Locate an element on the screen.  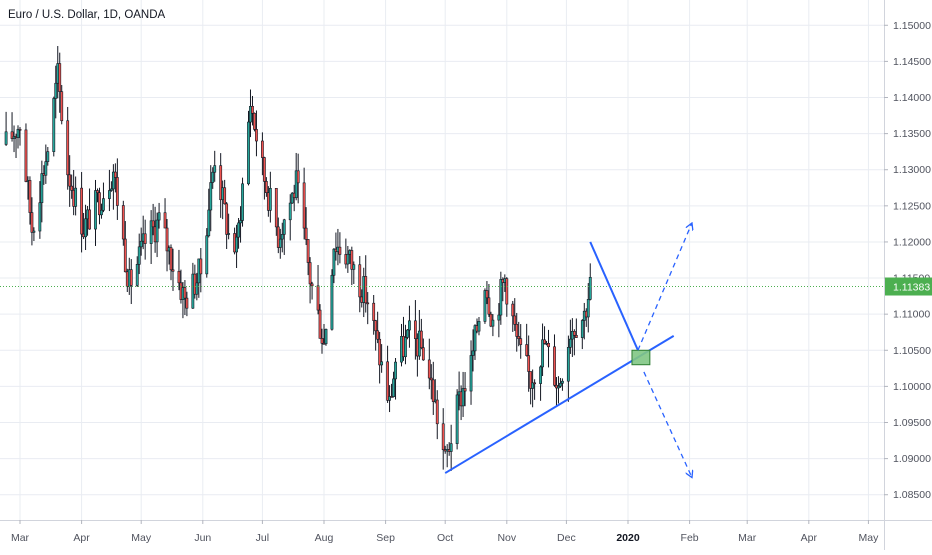
price-tick-label: 1.13500 is located at coordinates (912, 134).